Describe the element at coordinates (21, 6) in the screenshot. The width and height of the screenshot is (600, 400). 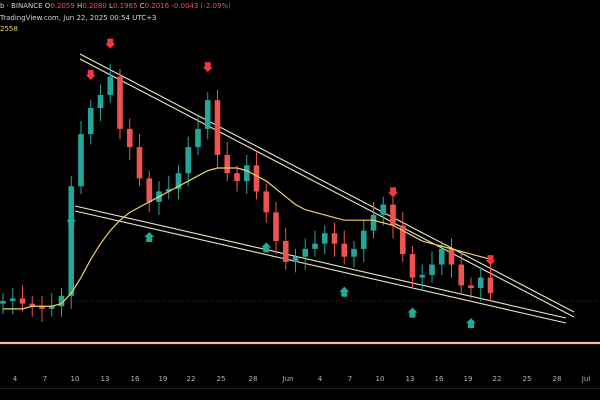
I see `symbol-label: b · BINANCE` at that location.